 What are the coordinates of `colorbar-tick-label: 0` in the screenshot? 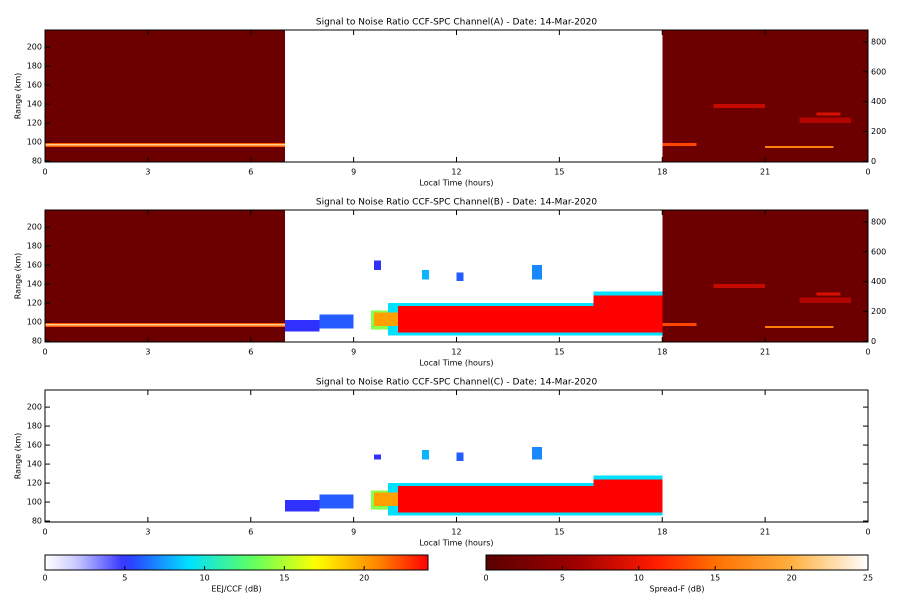 It's located at (44, 578).